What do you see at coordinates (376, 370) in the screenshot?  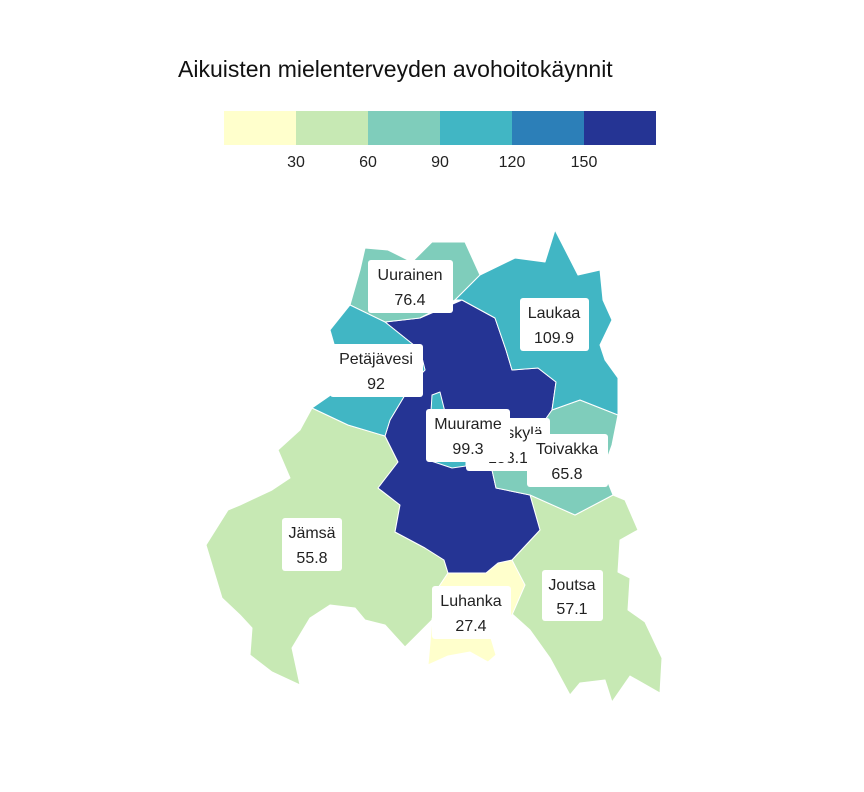 I see `label-petajavesi: Petäjävesi 92` at bounding box center [376, 370].